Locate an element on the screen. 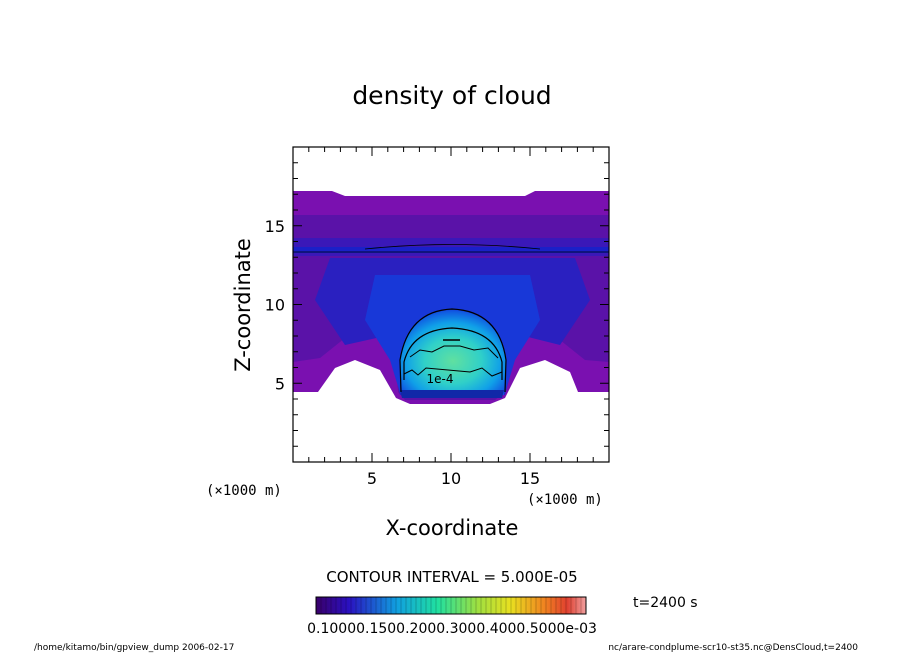 The image size is (904, 654). contour-label: 1e-4 is located at coordinates (440, 379).